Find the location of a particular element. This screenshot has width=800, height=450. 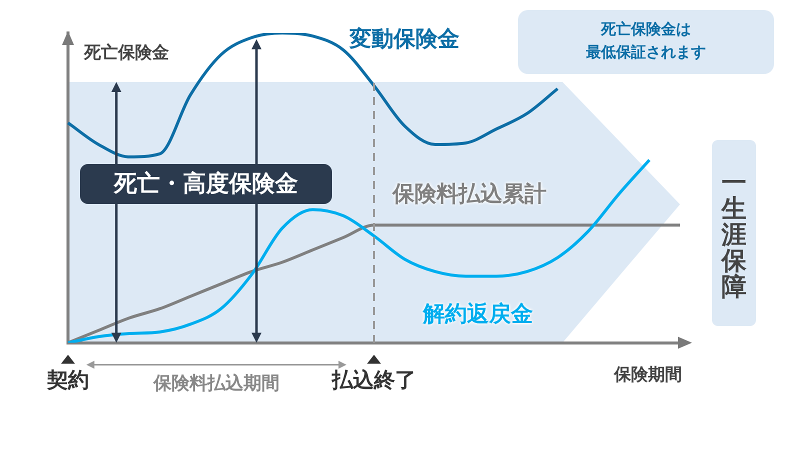

y-axis-title: 死亡保険金 is located at coordinates (126, 53).